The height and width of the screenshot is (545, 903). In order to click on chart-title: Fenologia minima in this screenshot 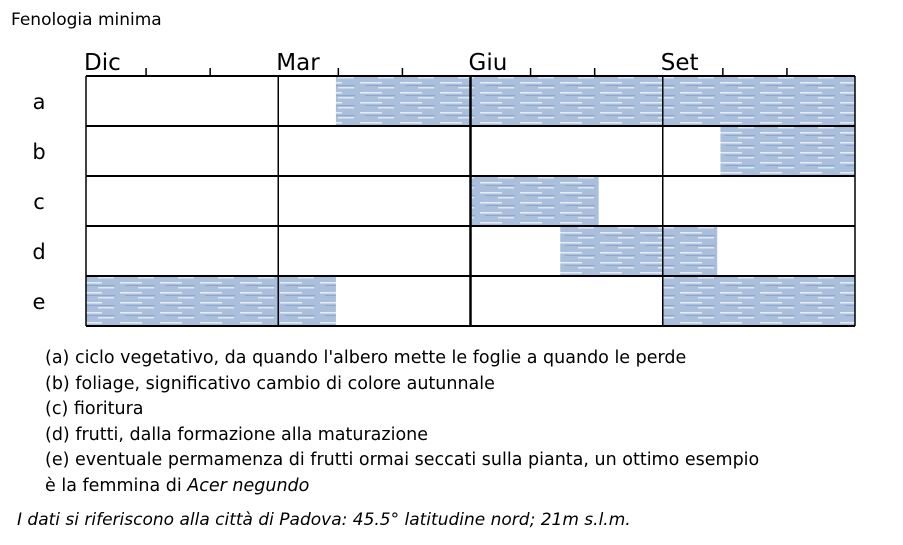, I will do `click(86, 20)`.